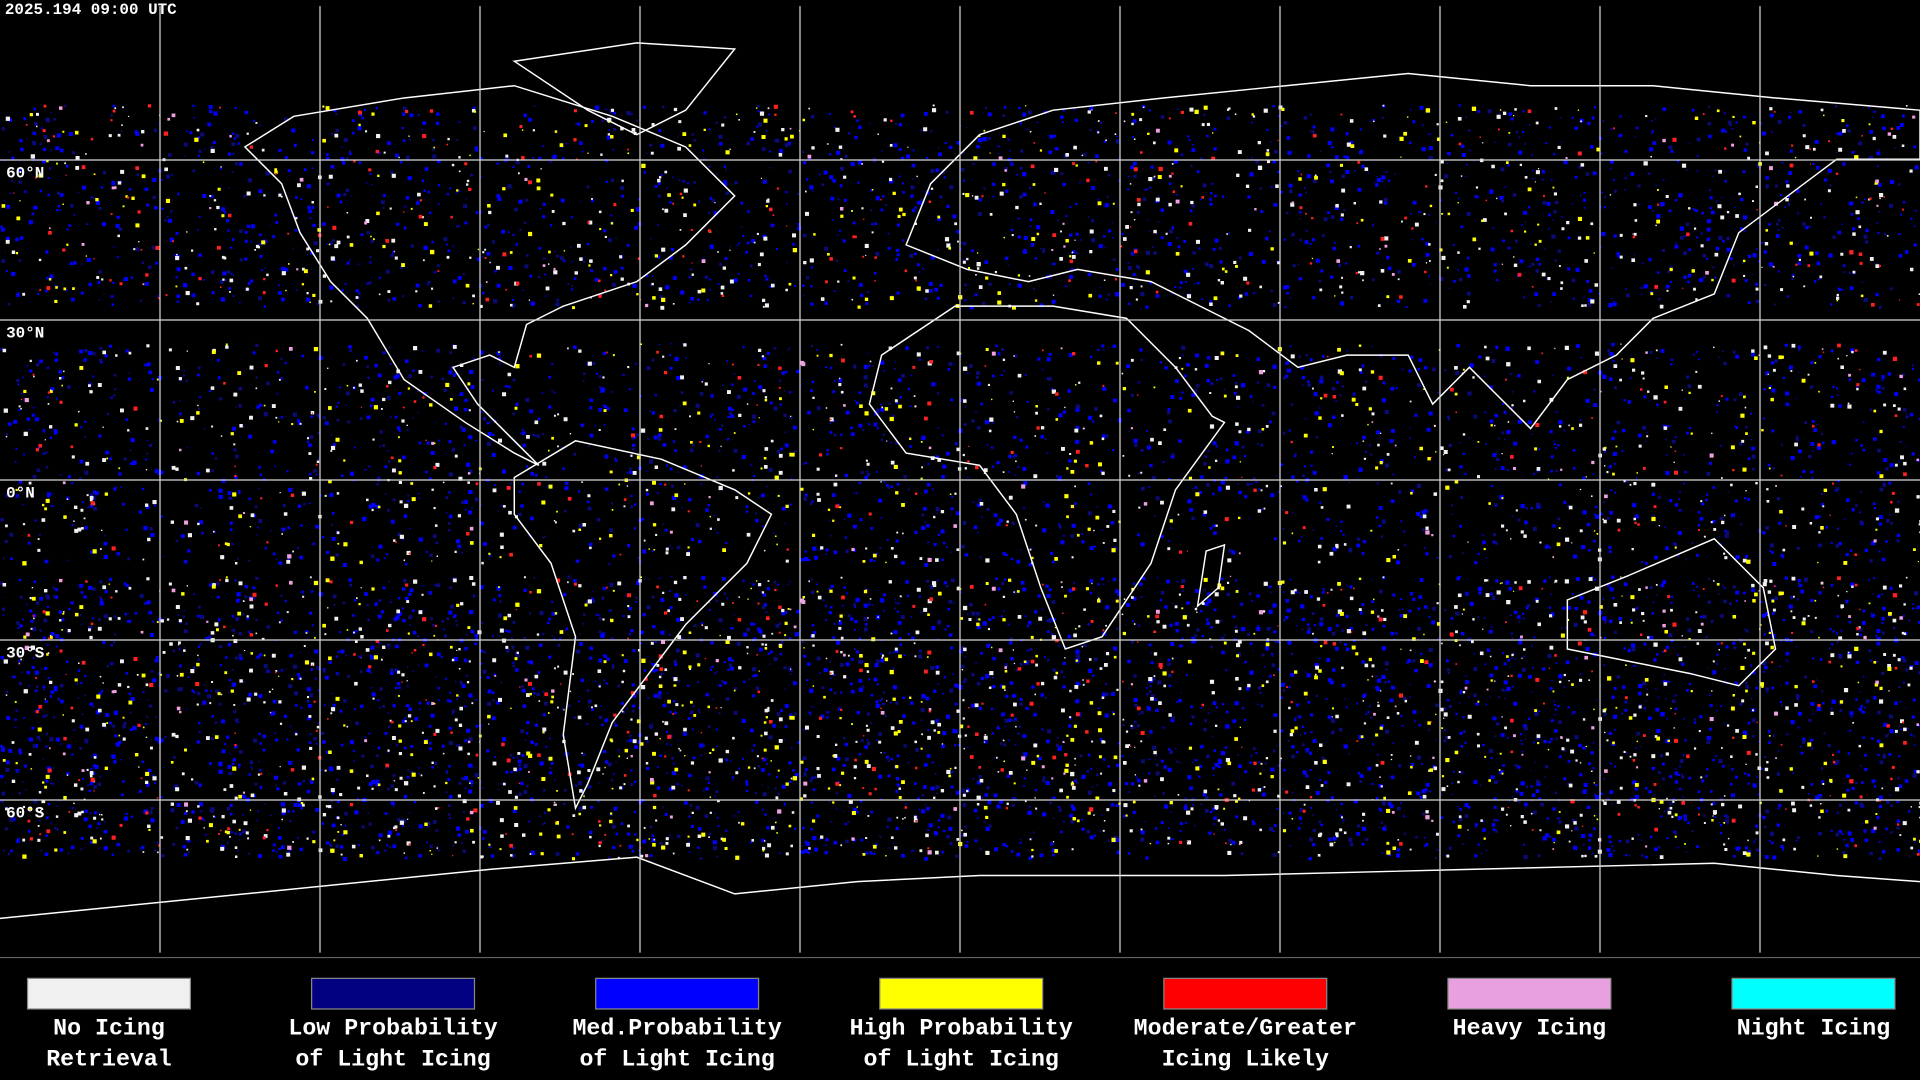  What do you see at coordinates (25, 174) in the screenshot?
I see `latitude-label: 60°N` at bounding box center [25, 174].